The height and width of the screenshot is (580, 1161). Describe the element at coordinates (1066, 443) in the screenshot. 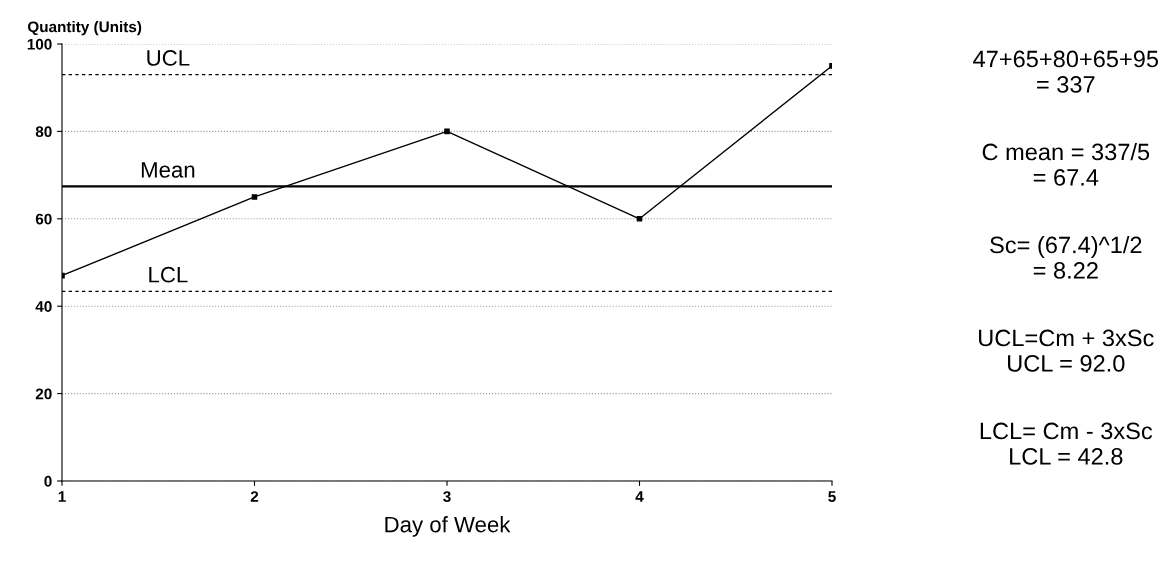

I see `text: LCL= Cm - 3xSc LCL = 42.8` at that location.